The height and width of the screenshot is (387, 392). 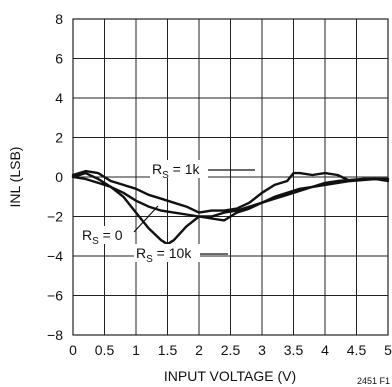 What do you see at coordinates (55, 256) in the screenshot?
I see `y-tick-label-2: −4` at bounding box center [55, 256].